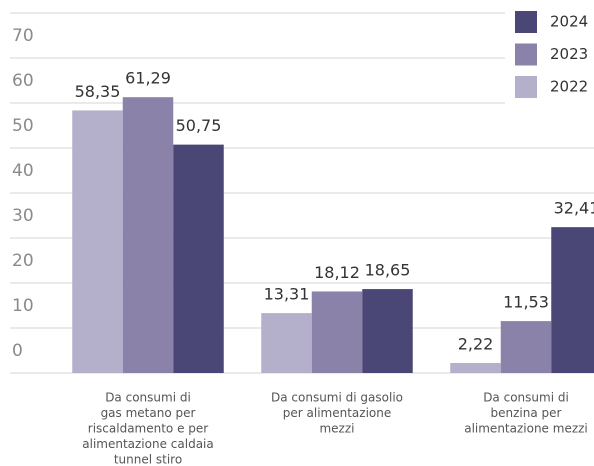 This screenshot has height=466, width=594. I want to click on y-tick-label: 60, so click(23, 81).